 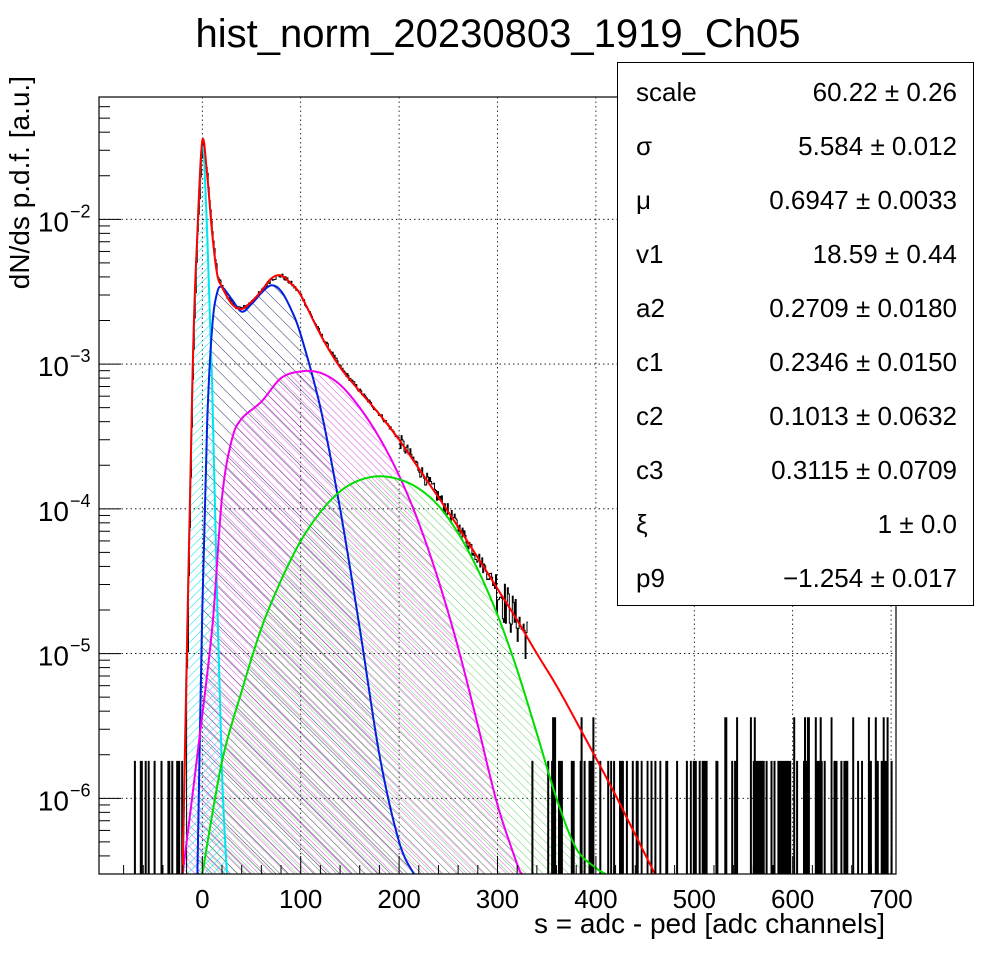 I want to click on stat-value: 0.6947 ± 0.0033, so click(x=863, y=200).